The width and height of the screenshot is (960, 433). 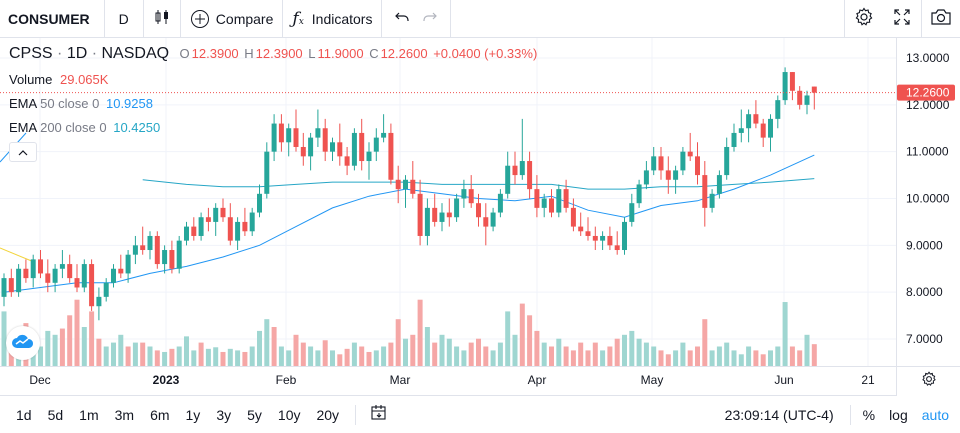 What do you see at coordinates (433, 19) in the screenshot?
I see `redo-button` at bounding box center [433, 19].